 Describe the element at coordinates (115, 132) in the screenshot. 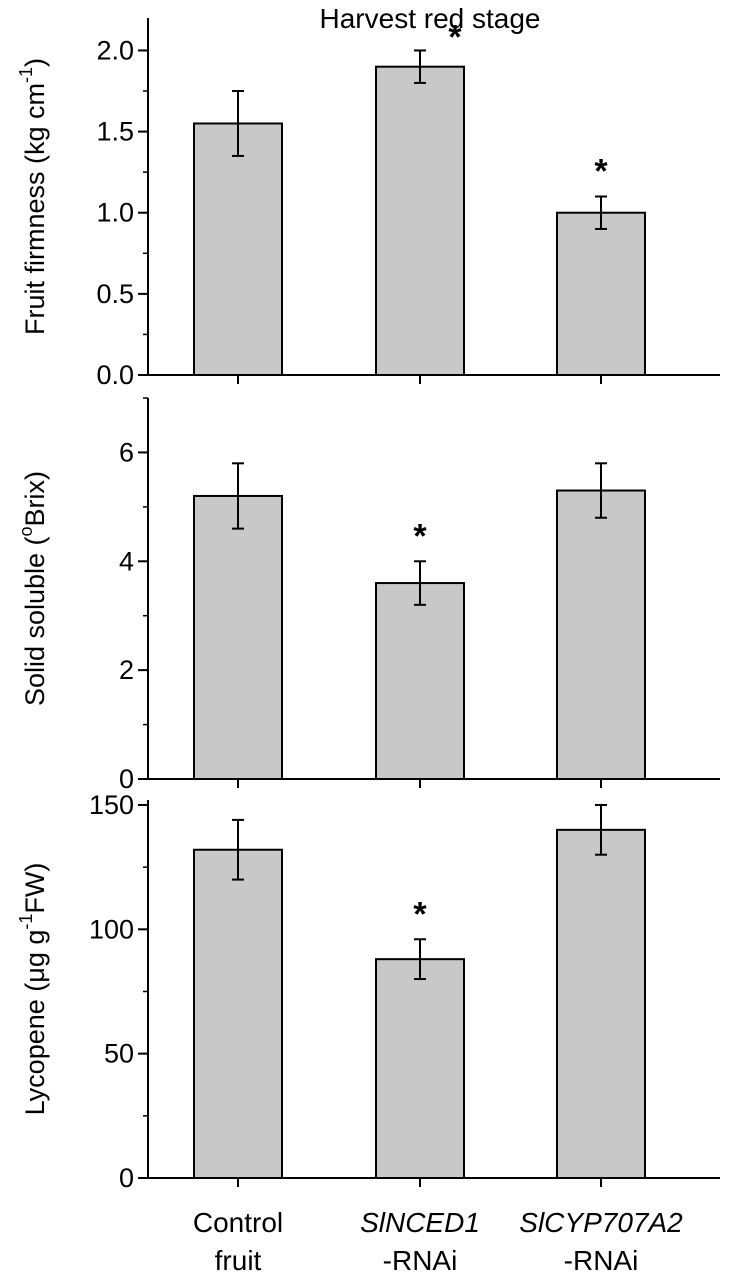

I see `y-tick-label: 1.5` at that location.